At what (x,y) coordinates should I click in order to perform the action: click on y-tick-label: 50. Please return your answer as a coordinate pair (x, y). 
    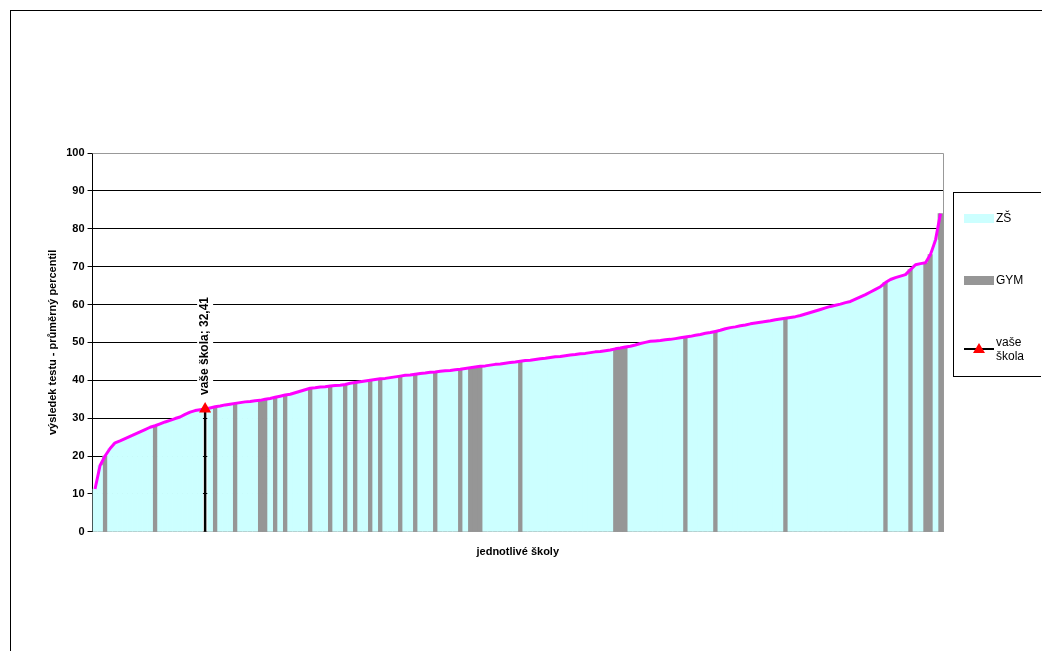
    Looking at the image, I should click on (78, 341).